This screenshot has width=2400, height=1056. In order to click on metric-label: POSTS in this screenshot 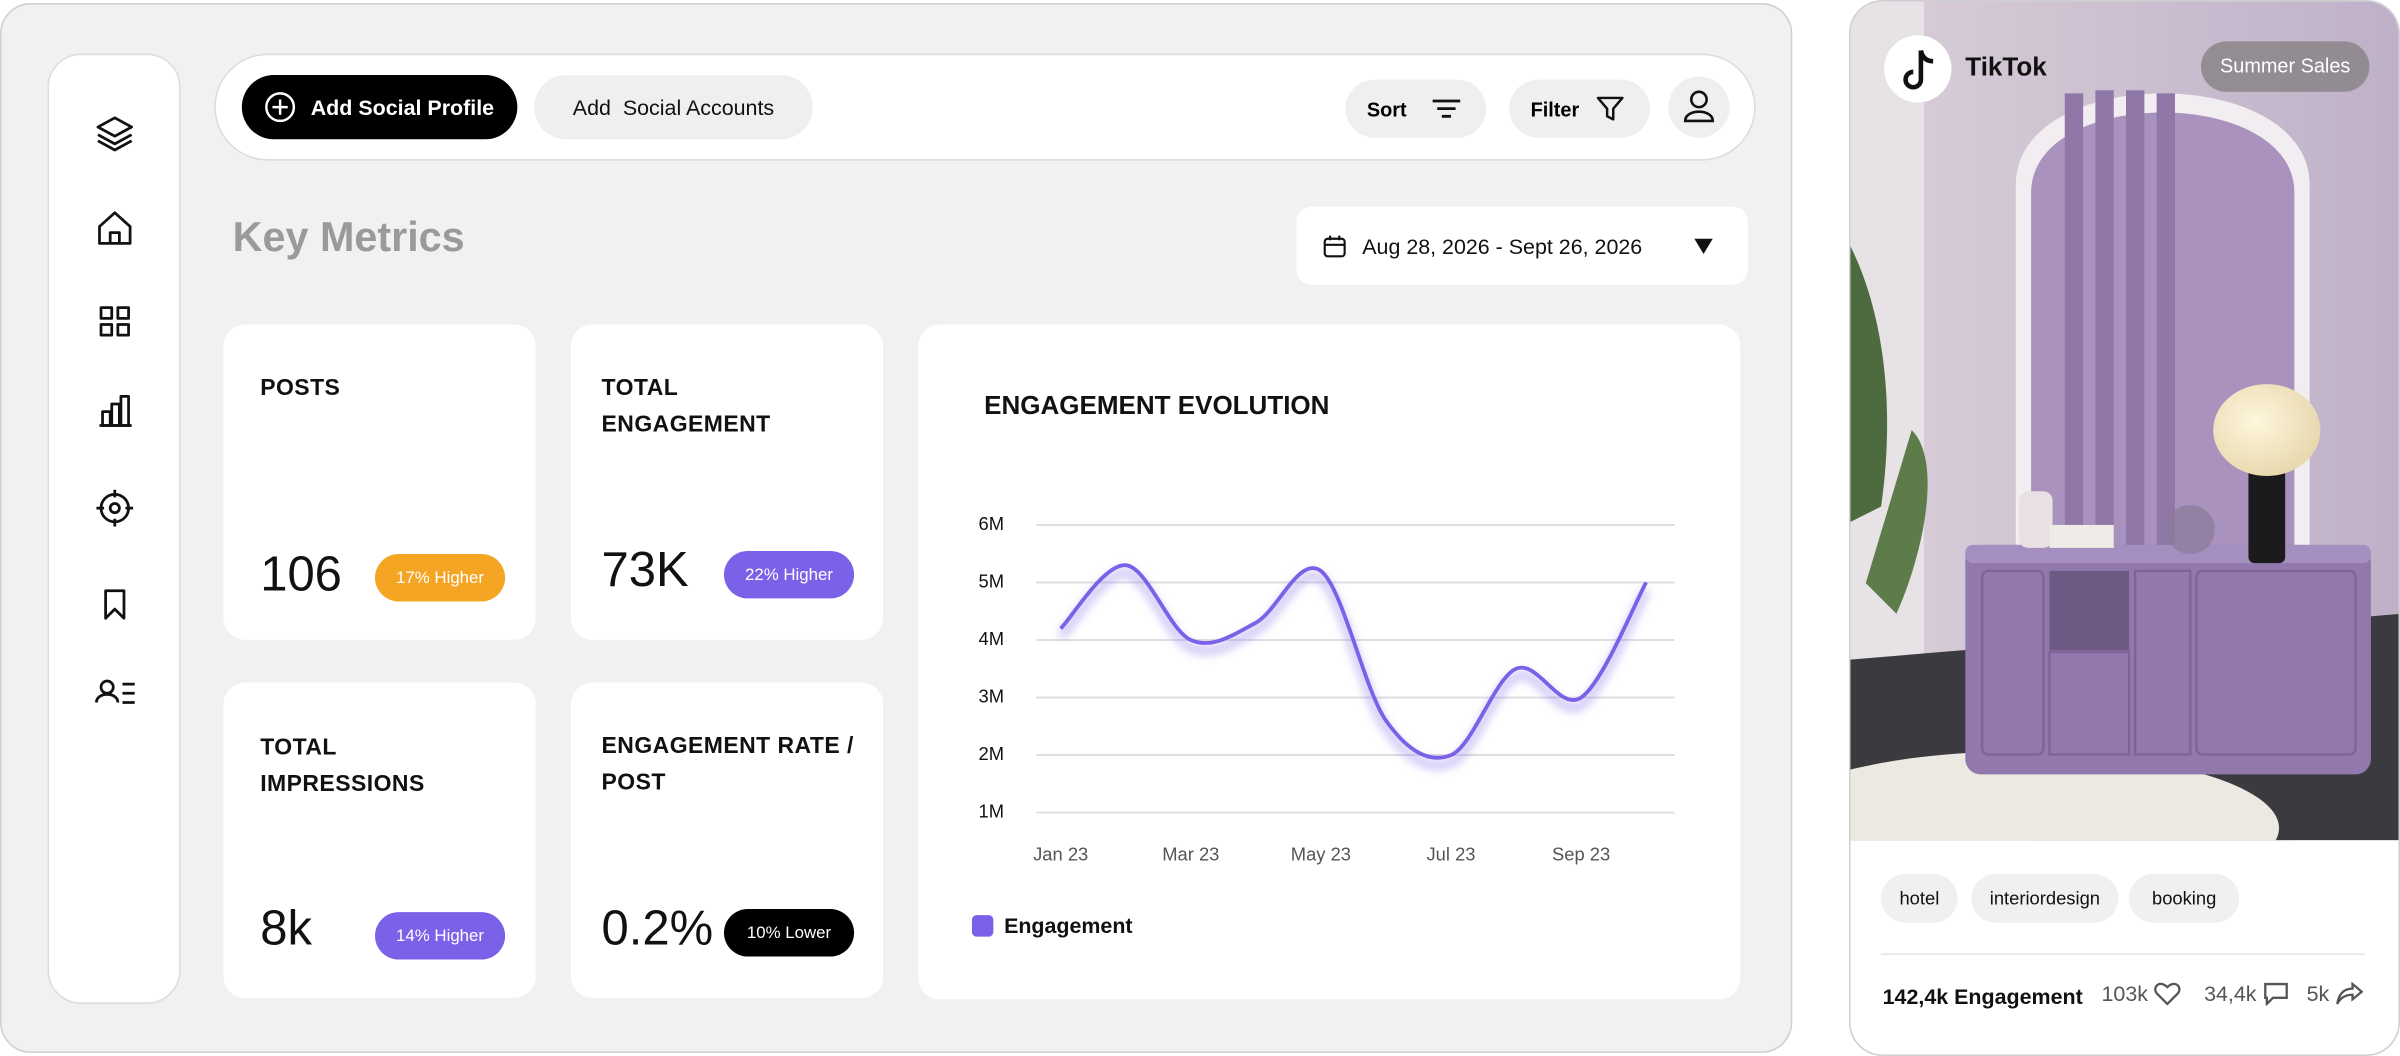, I will do `click(300, 387)`.